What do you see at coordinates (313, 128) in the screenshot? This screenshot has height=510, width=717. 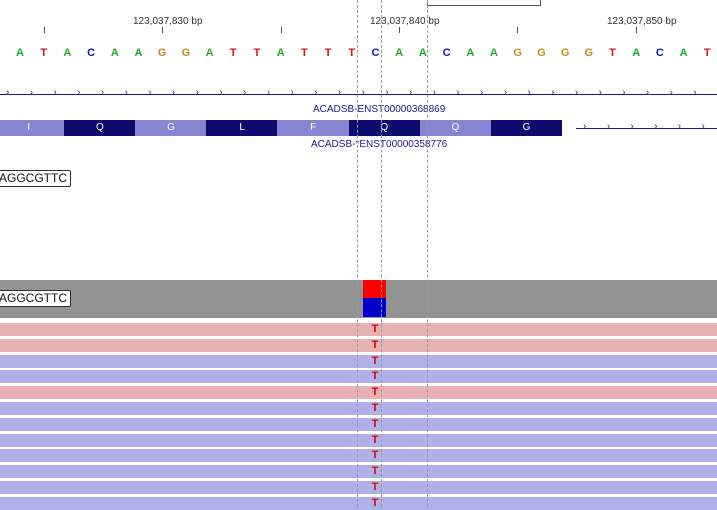 I see `exon-block: F` at bounding box center [313, 128].